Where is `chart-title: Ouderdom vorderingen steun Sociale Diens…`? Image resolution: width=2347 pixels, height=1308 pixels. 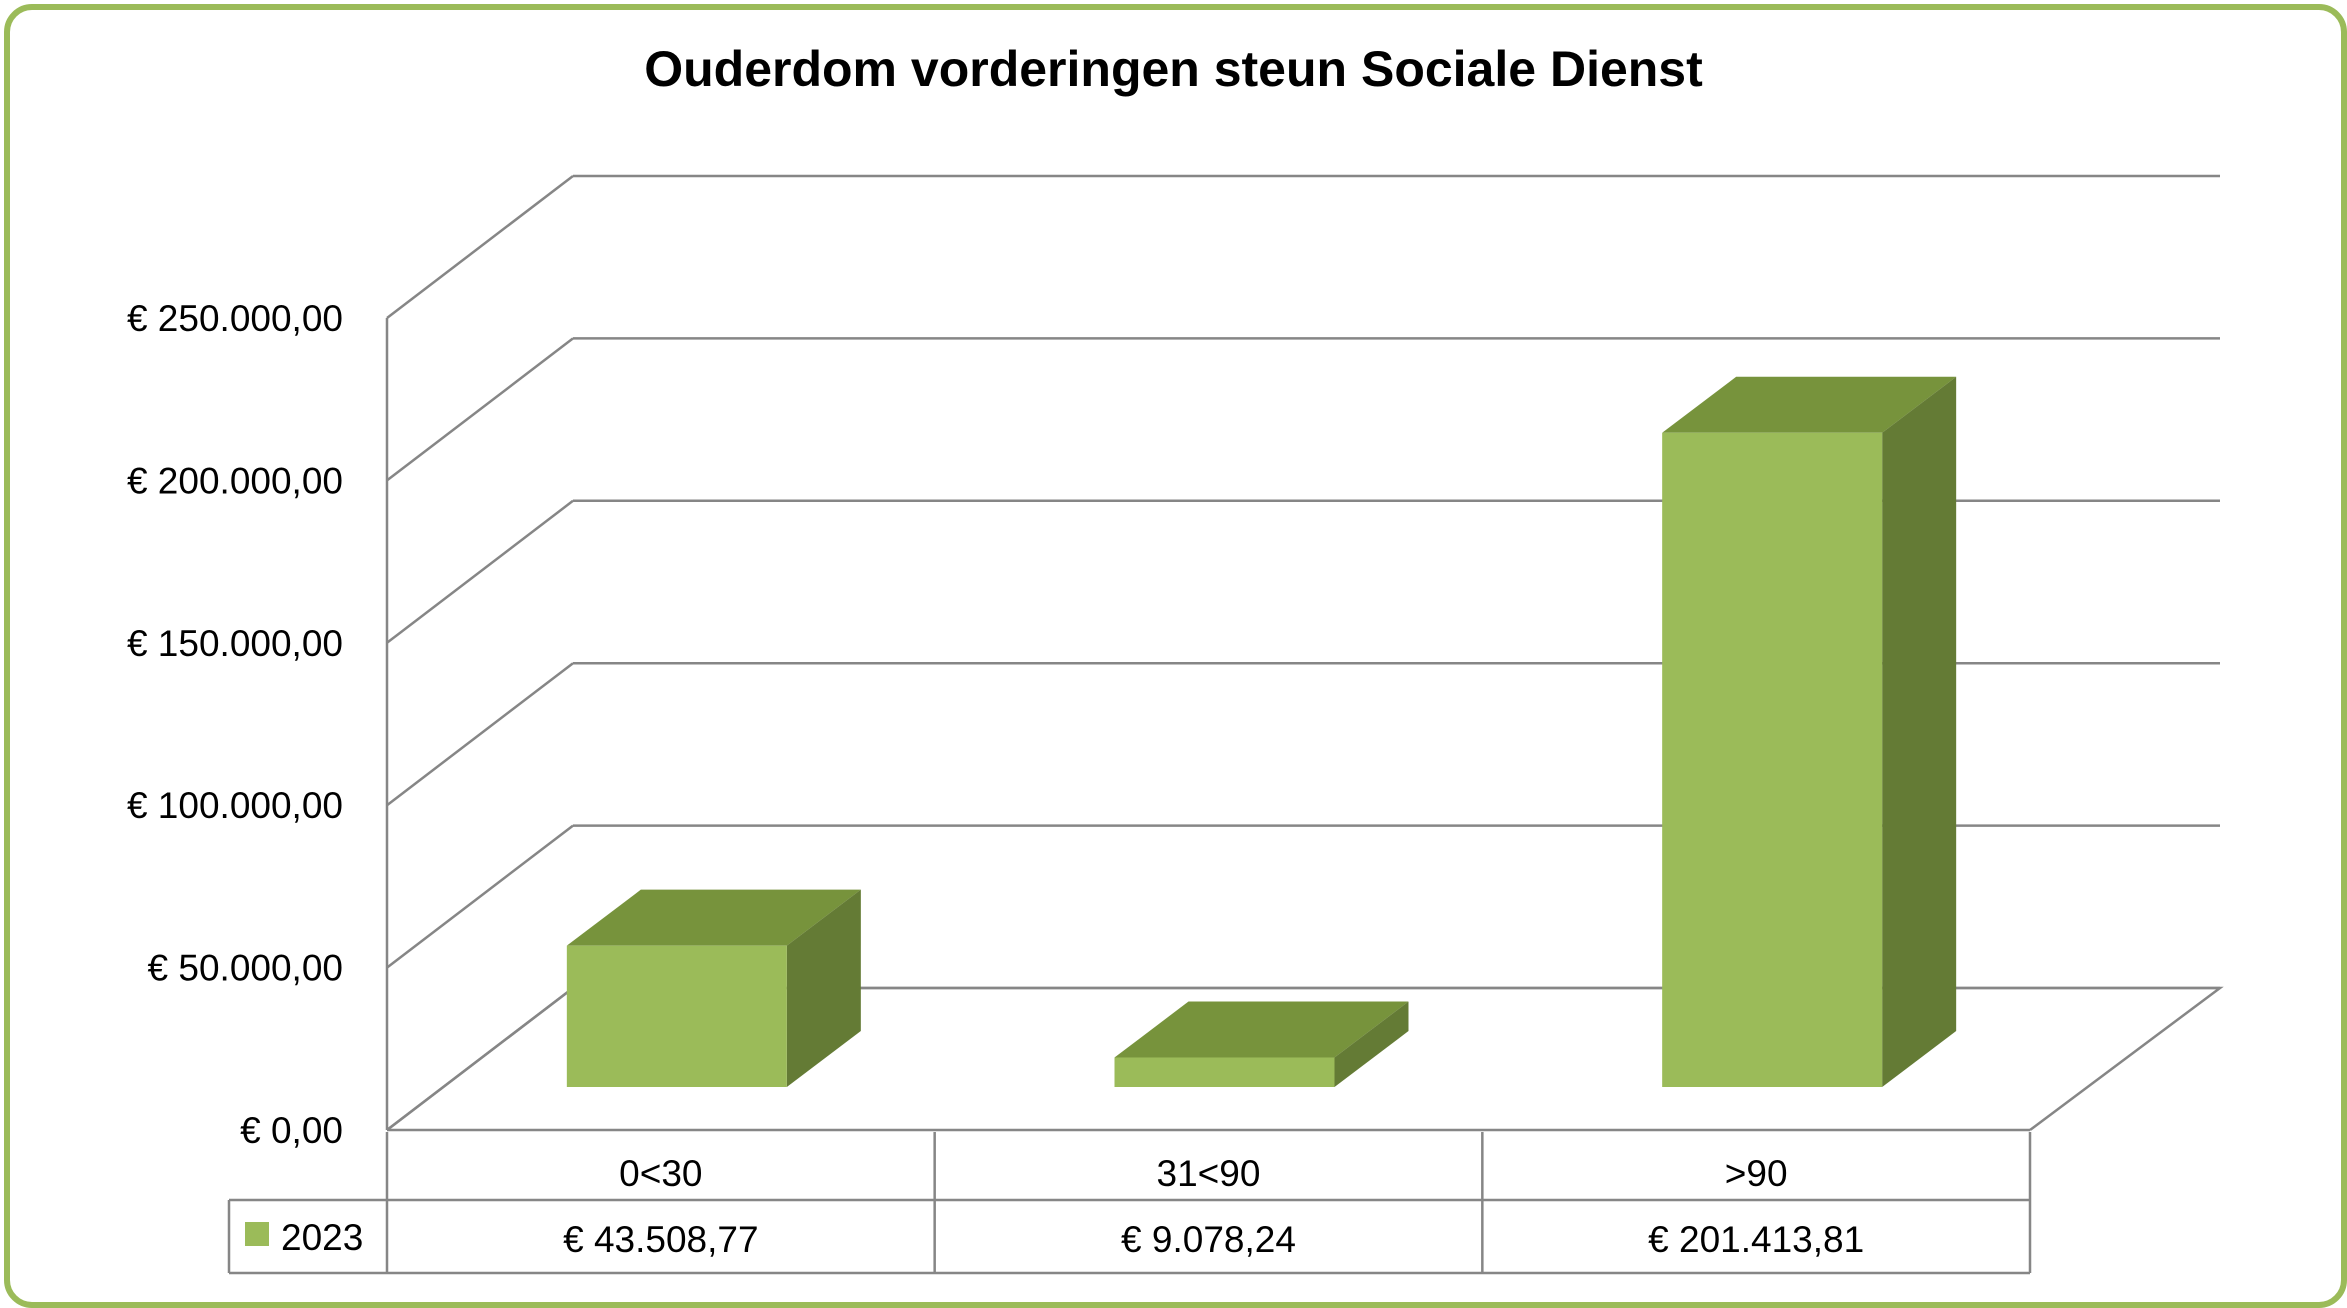 chart-title: Ouderdom vorderingen steun Sociale Diens… is located at coordinates (1173, 69).